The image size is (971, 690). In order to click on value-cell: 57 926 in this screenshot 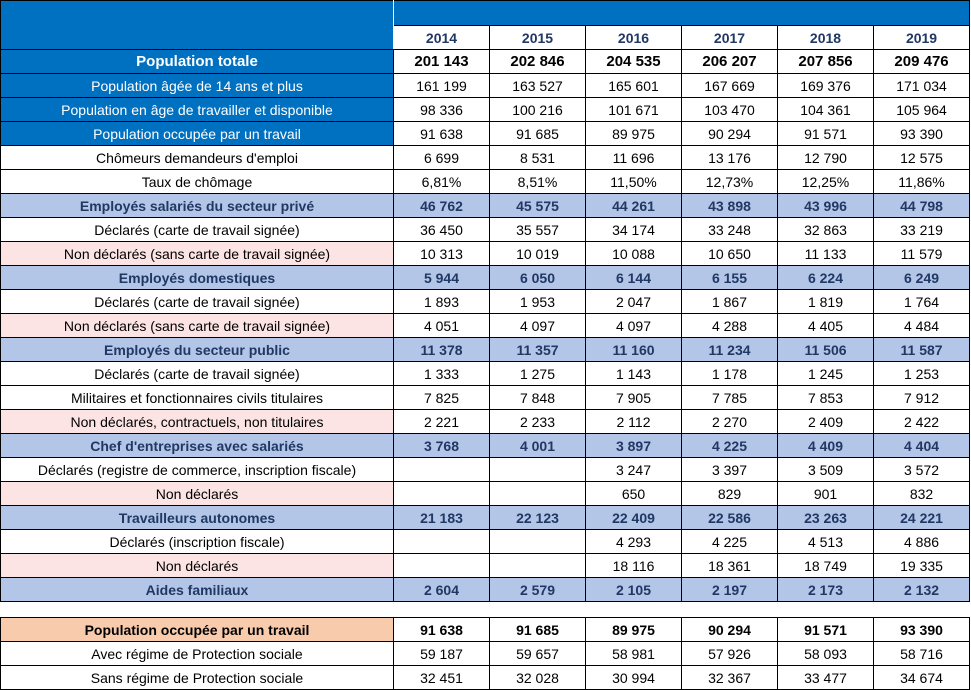, I will do `click(729, 653)`.